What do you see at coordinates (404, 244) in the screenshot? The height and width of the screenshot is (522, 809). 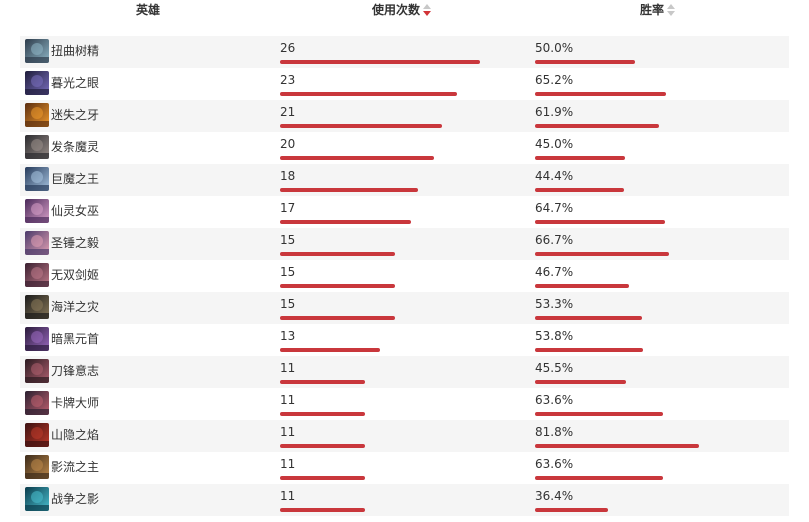 I see `table-row: 圣锤之毅 15 66.7%` at bounding box center [404, 244].